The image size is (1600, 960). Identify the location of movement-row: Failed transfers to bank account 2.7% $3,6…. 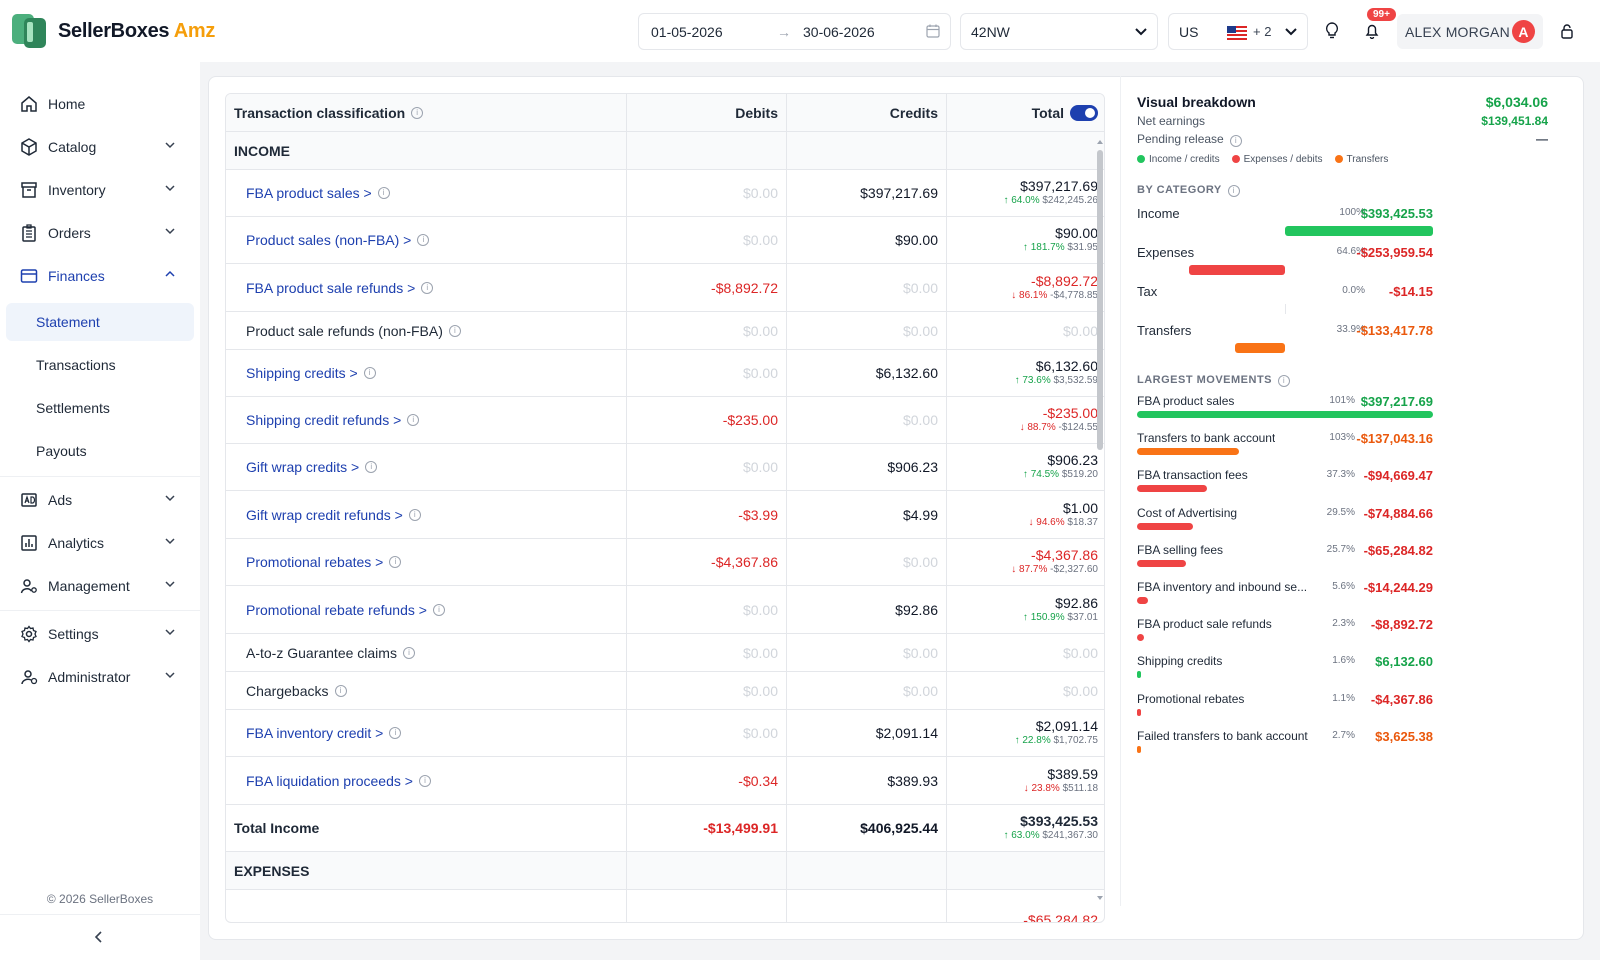
(1285, 747).